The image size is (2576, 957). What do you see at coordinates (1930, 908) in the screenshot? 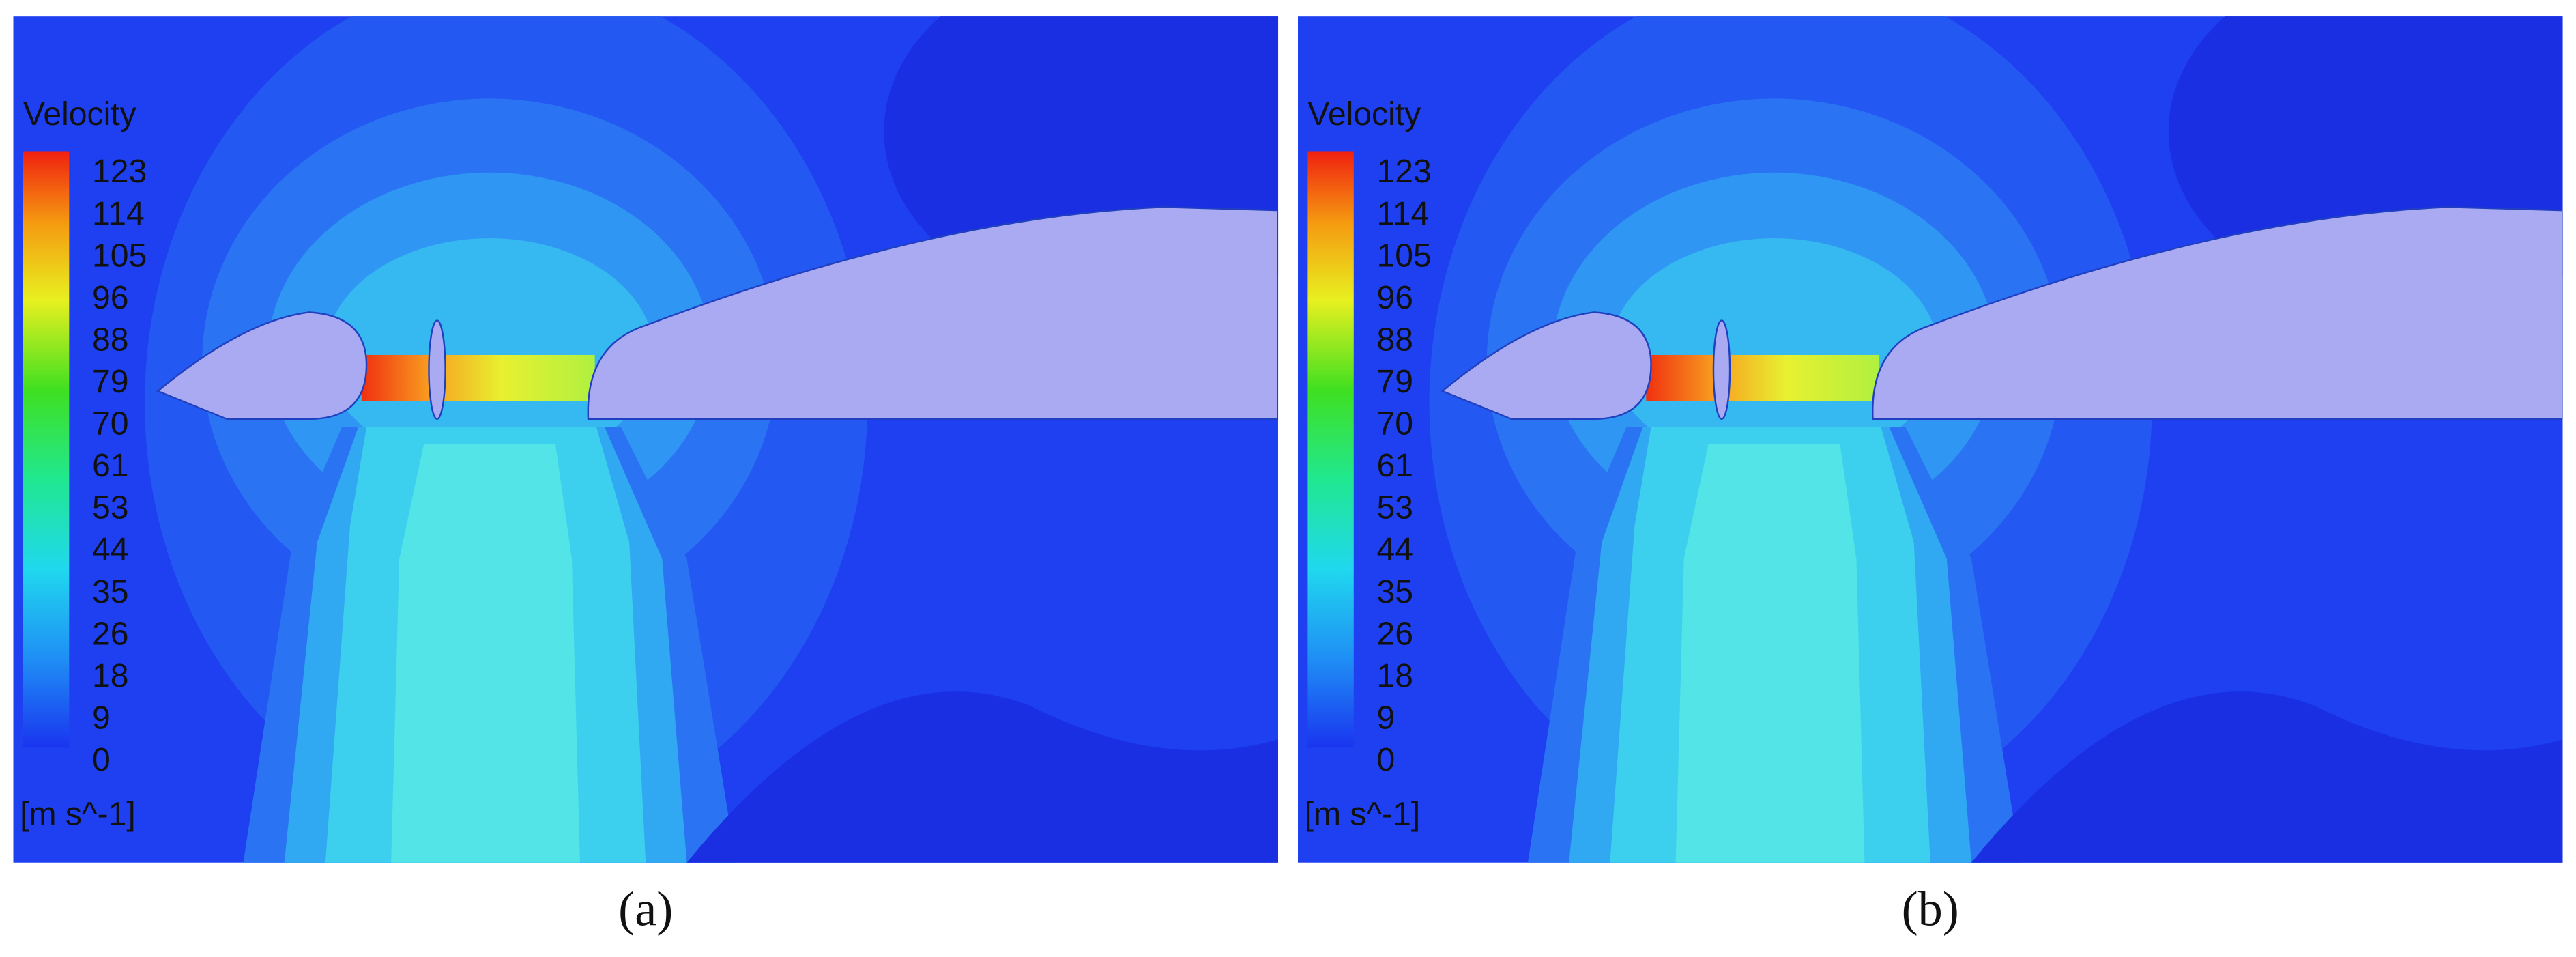
I see `caption: (b)` at bounding box center [1930, 908].